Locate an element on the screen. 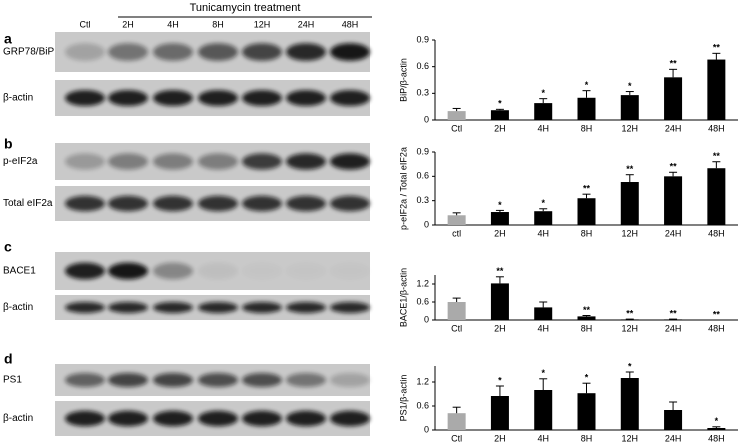 The height and width of the screenshot is (448, 746). y-tick-label: 0 is located at coordinates (426, 119).